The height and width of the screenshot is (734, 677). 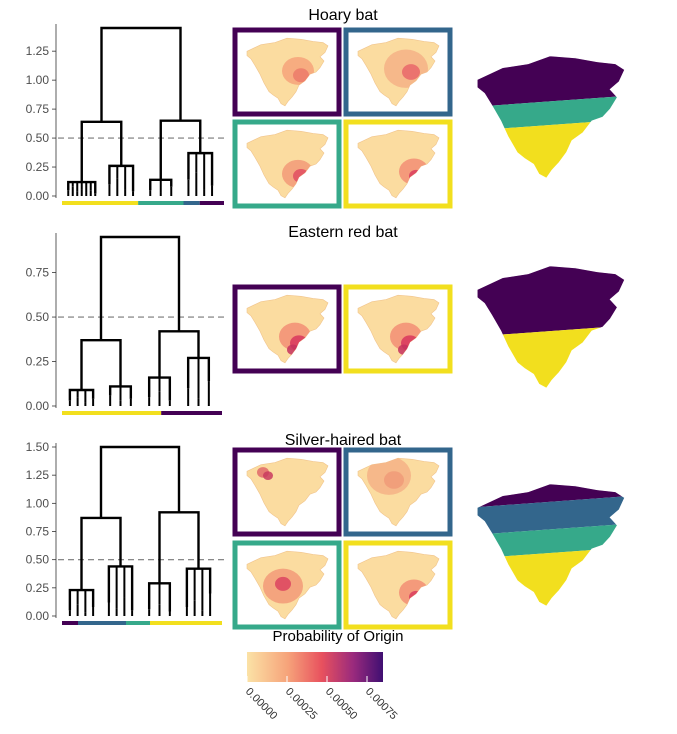 What do you see at coordinates (315, 667) in the screenshot?
I see `legend-colorbar` at bounding box center [315, 667].